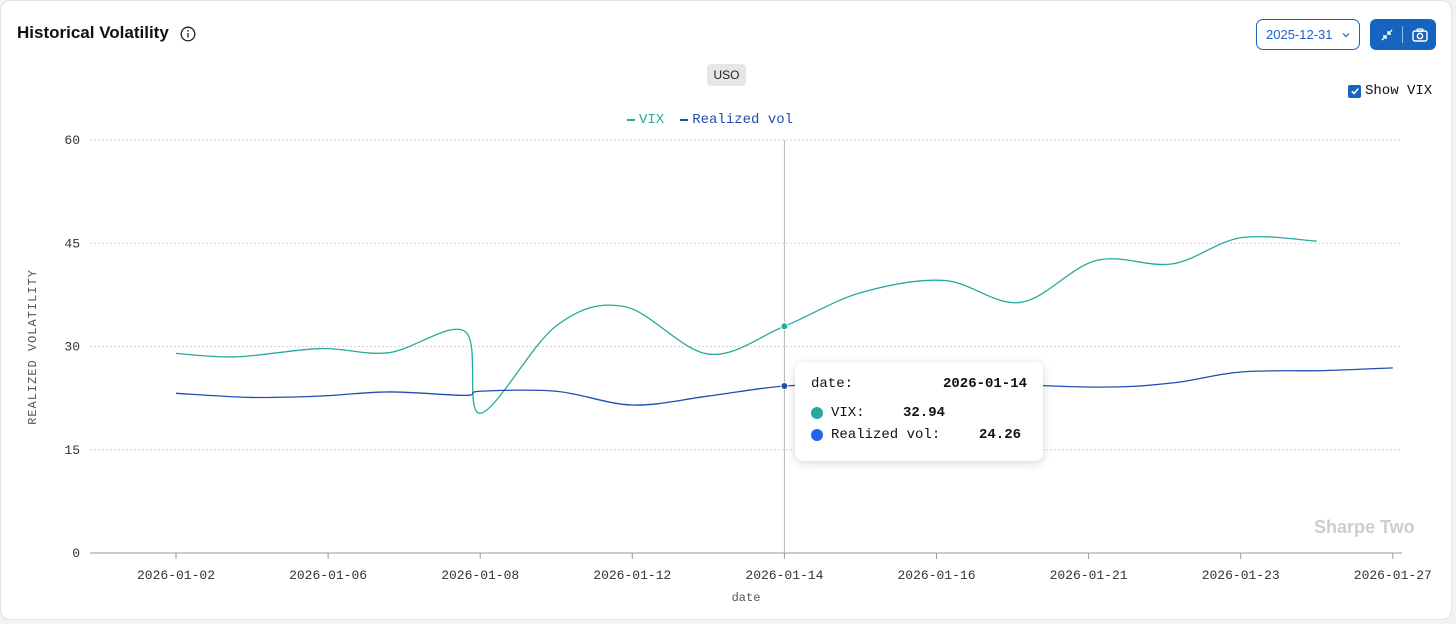 The image size is (1456, 624). Describe the element at coordinates (1346, 35) in the screenshot. I see `chevron-down-icon` at that location.